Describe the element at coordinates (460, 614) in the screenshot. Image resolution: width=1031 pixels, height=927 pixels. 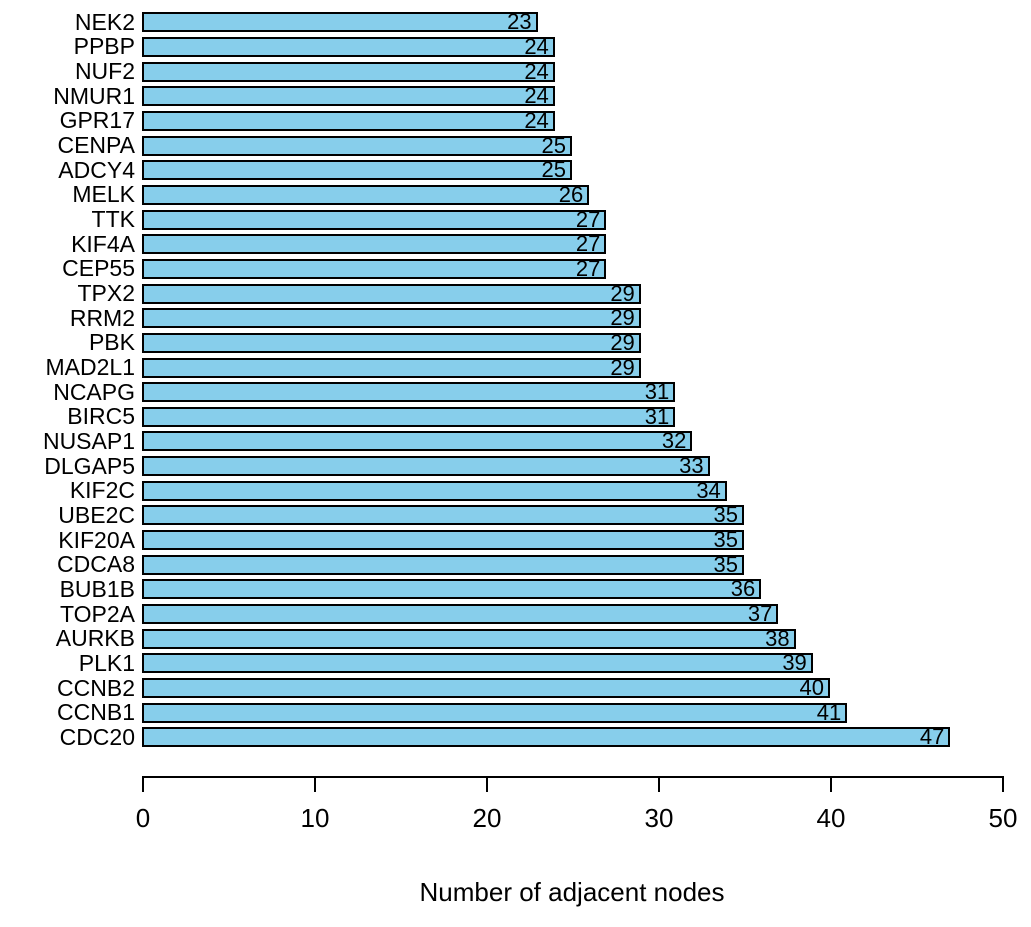
I see `bar: 37` at that location.